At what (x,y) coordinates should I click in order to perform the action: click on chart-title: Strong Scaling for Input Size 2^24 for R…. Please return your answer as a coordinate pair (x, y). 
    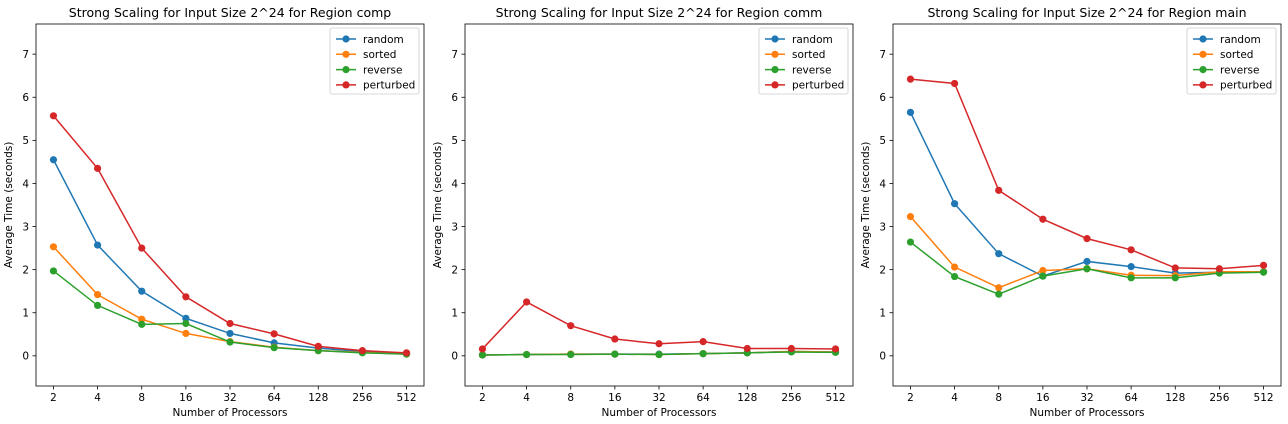
    Looking at the image, I should click on (230, 12).